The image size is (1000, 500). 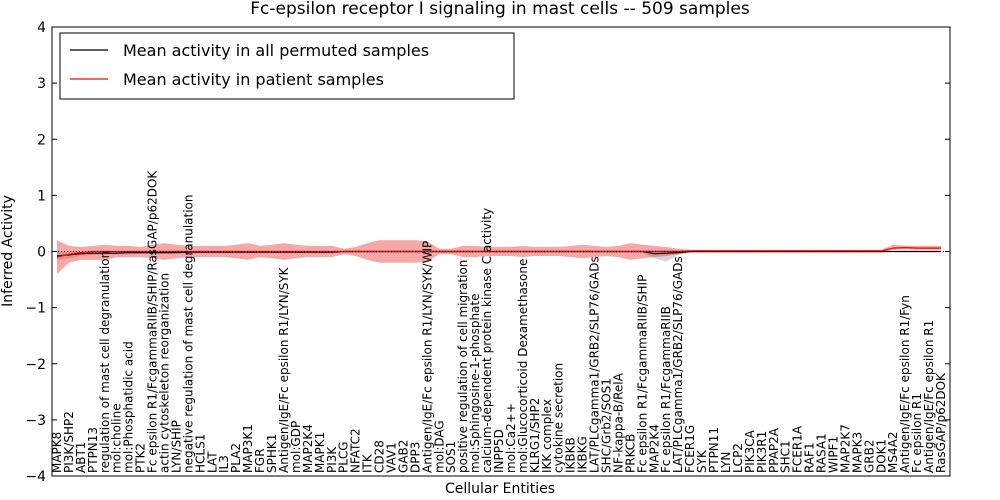 I want to click on entity-label: GRB2, so click(x=869, y=456).